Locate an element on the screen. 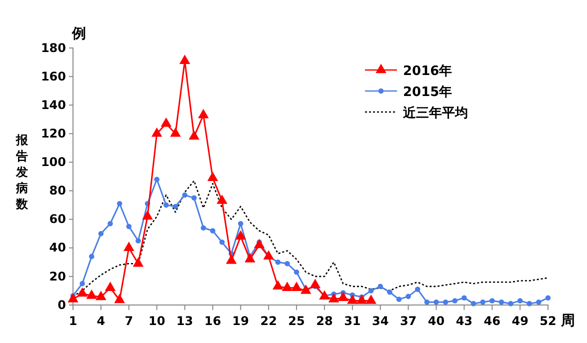 The image size is (587, 343). x-tick-label: 40 is located at coordinates (436, 321).